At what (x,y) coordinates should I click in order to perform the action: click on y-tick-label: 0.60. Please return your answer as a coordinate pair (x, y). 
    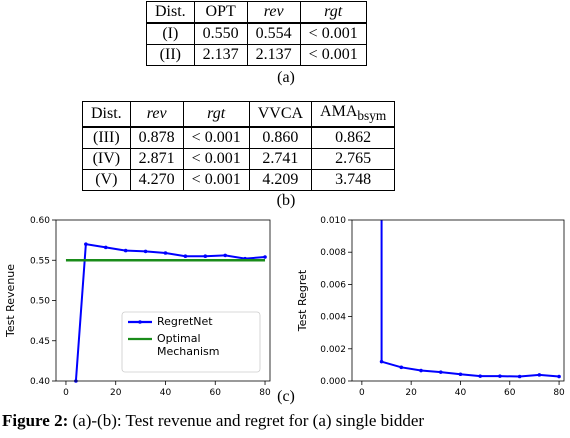
    Looking at the image, I should click on (40, 221).